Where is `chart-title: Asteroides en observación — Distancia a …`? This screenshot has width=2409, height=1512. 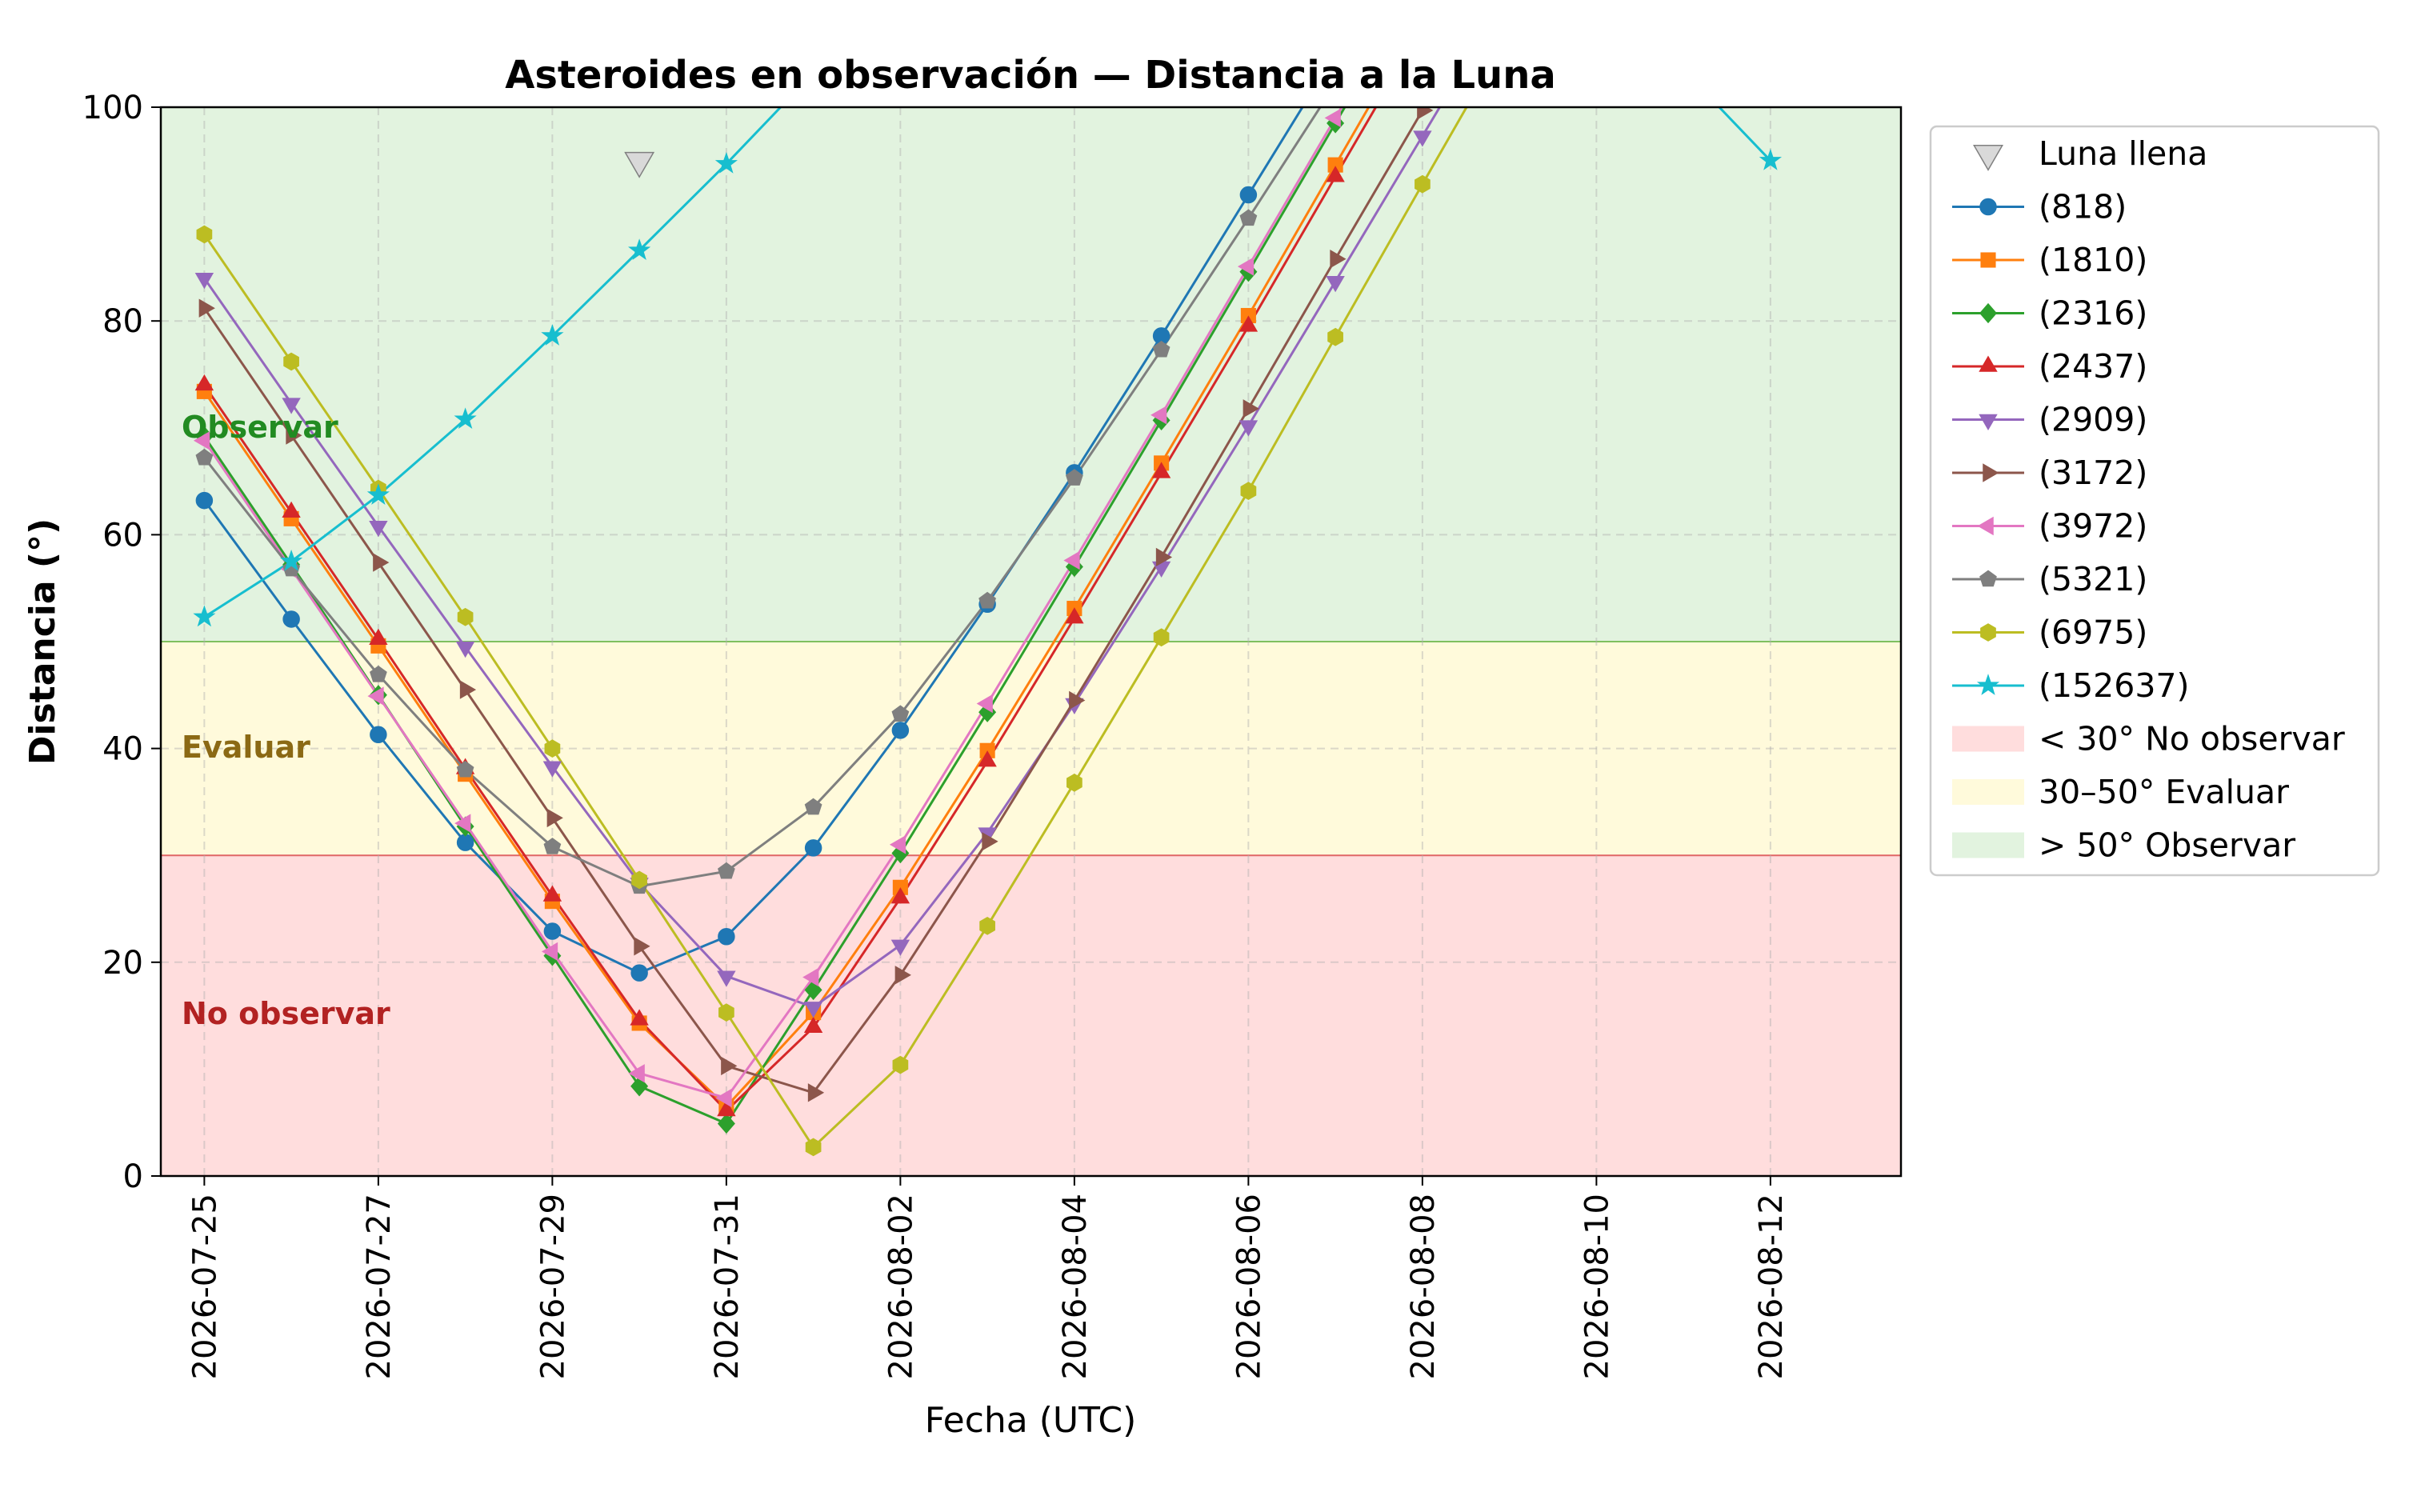
chart-title: Asteroides en observación — Distancia a … is located at coordinates (1031, 75).